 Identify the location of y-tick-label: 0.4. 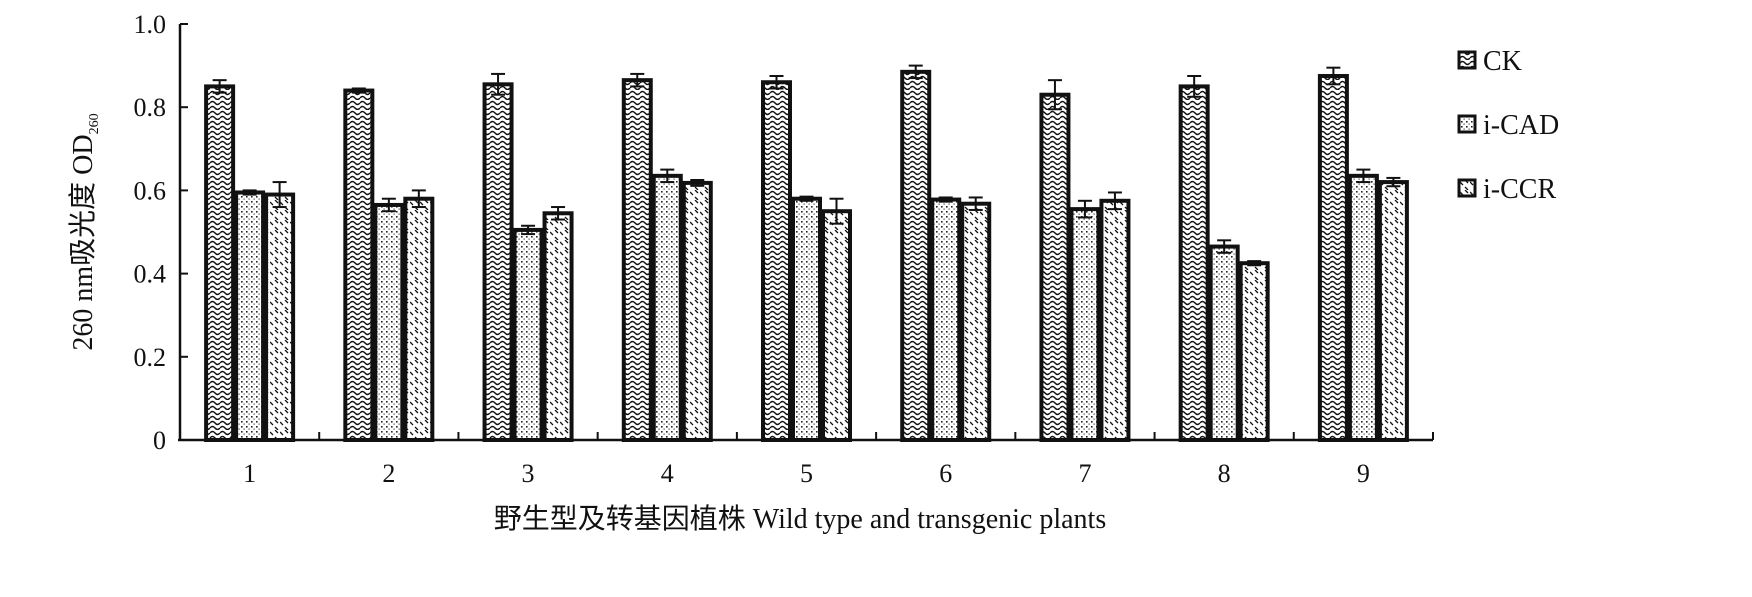
(150, 274).